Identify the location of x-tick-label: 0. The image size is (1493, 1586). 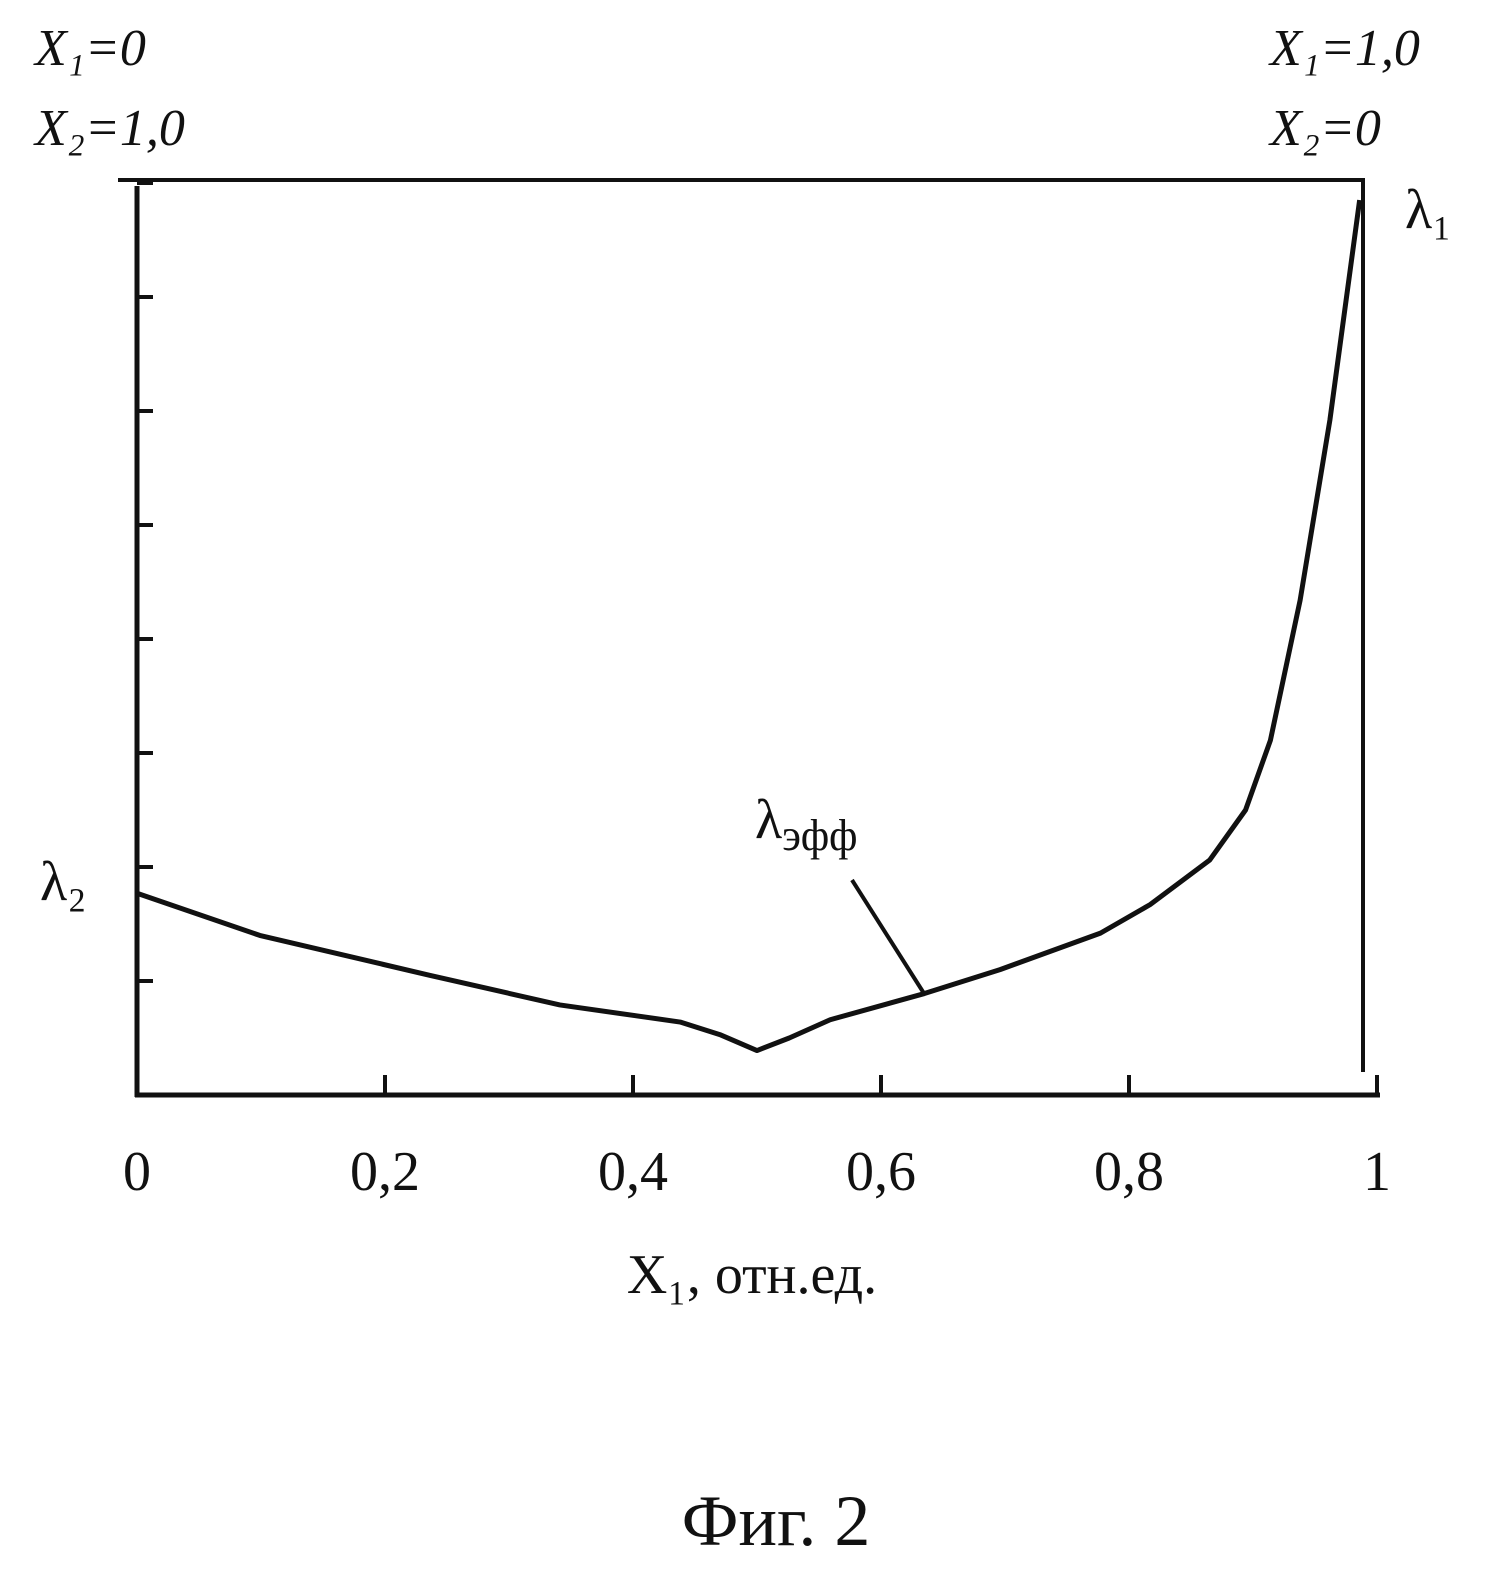
(137, 1172).